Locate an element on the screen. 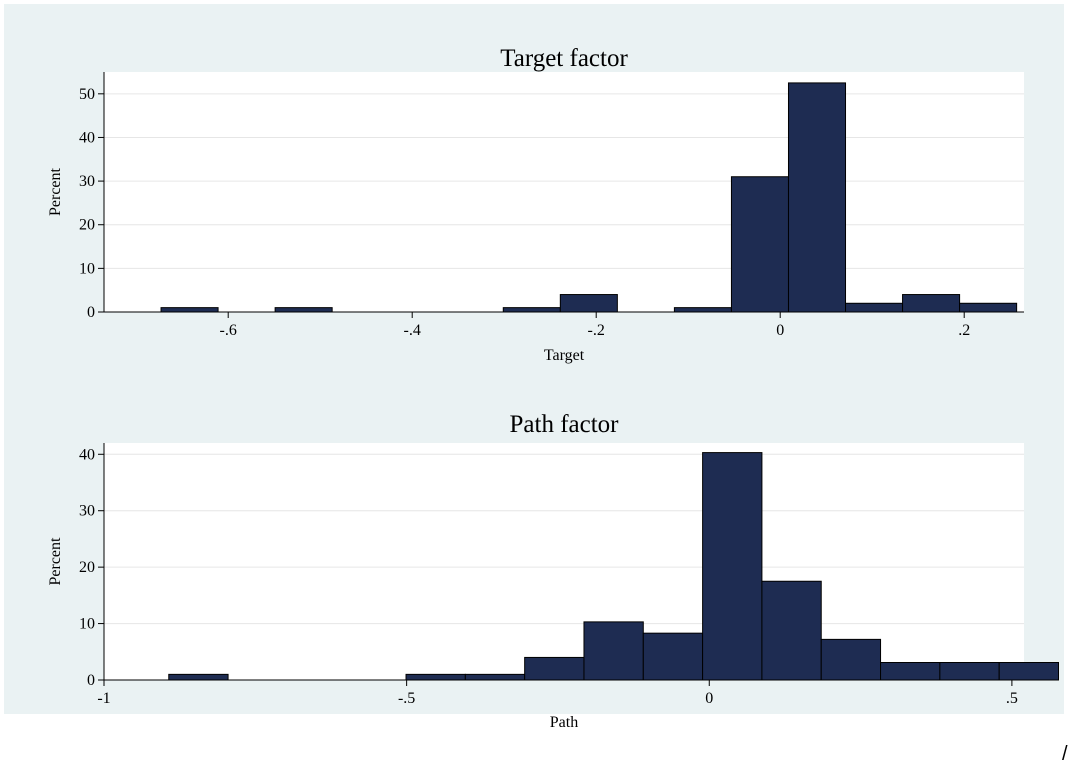 This screenshot has width=1077, height=778. x-axis-label: Target is located at coordinates (564, 355).